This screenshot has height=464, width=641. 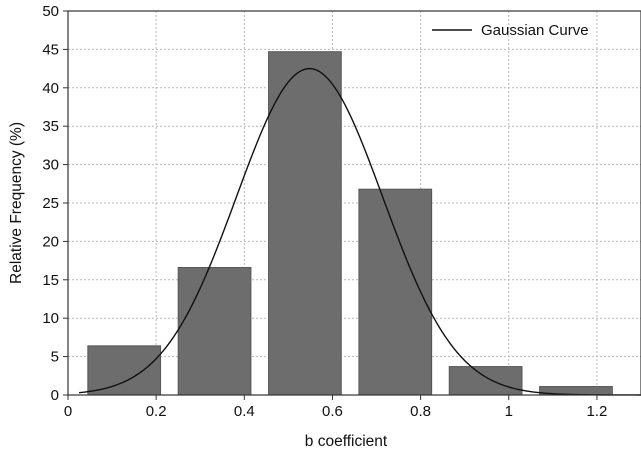 What do you see at coordinates (332, 411) in the screenshot?
I see `x-tick-label: 0.6` at bounding box center [332, 411].